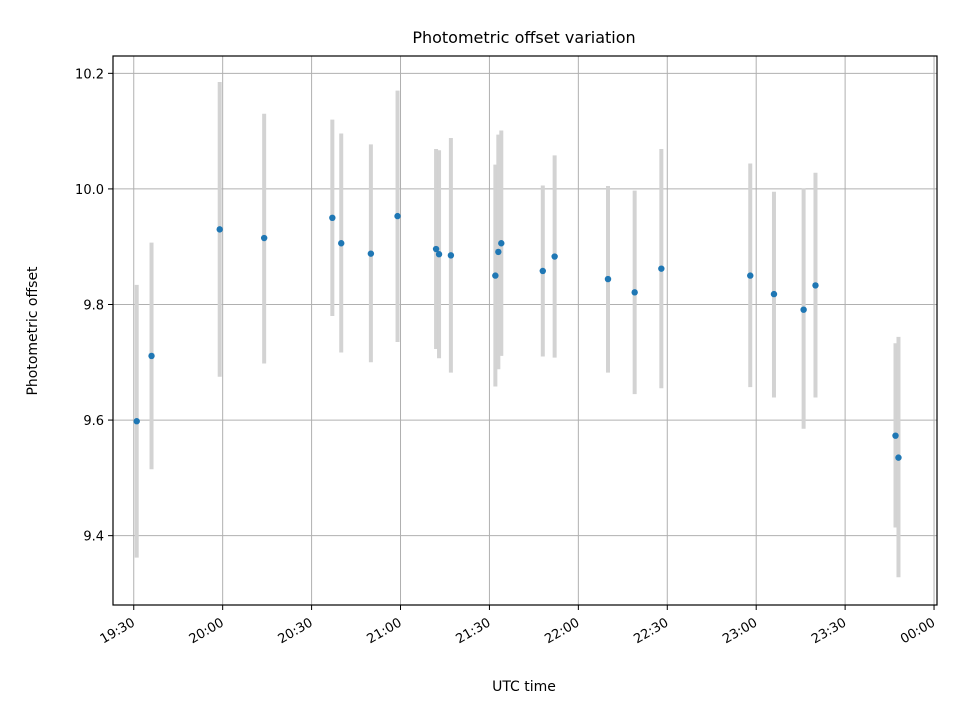  Describe the element at coordinates (523, 37) in the screenshot. I see `chart-title: Photometric offset variation` at that location.